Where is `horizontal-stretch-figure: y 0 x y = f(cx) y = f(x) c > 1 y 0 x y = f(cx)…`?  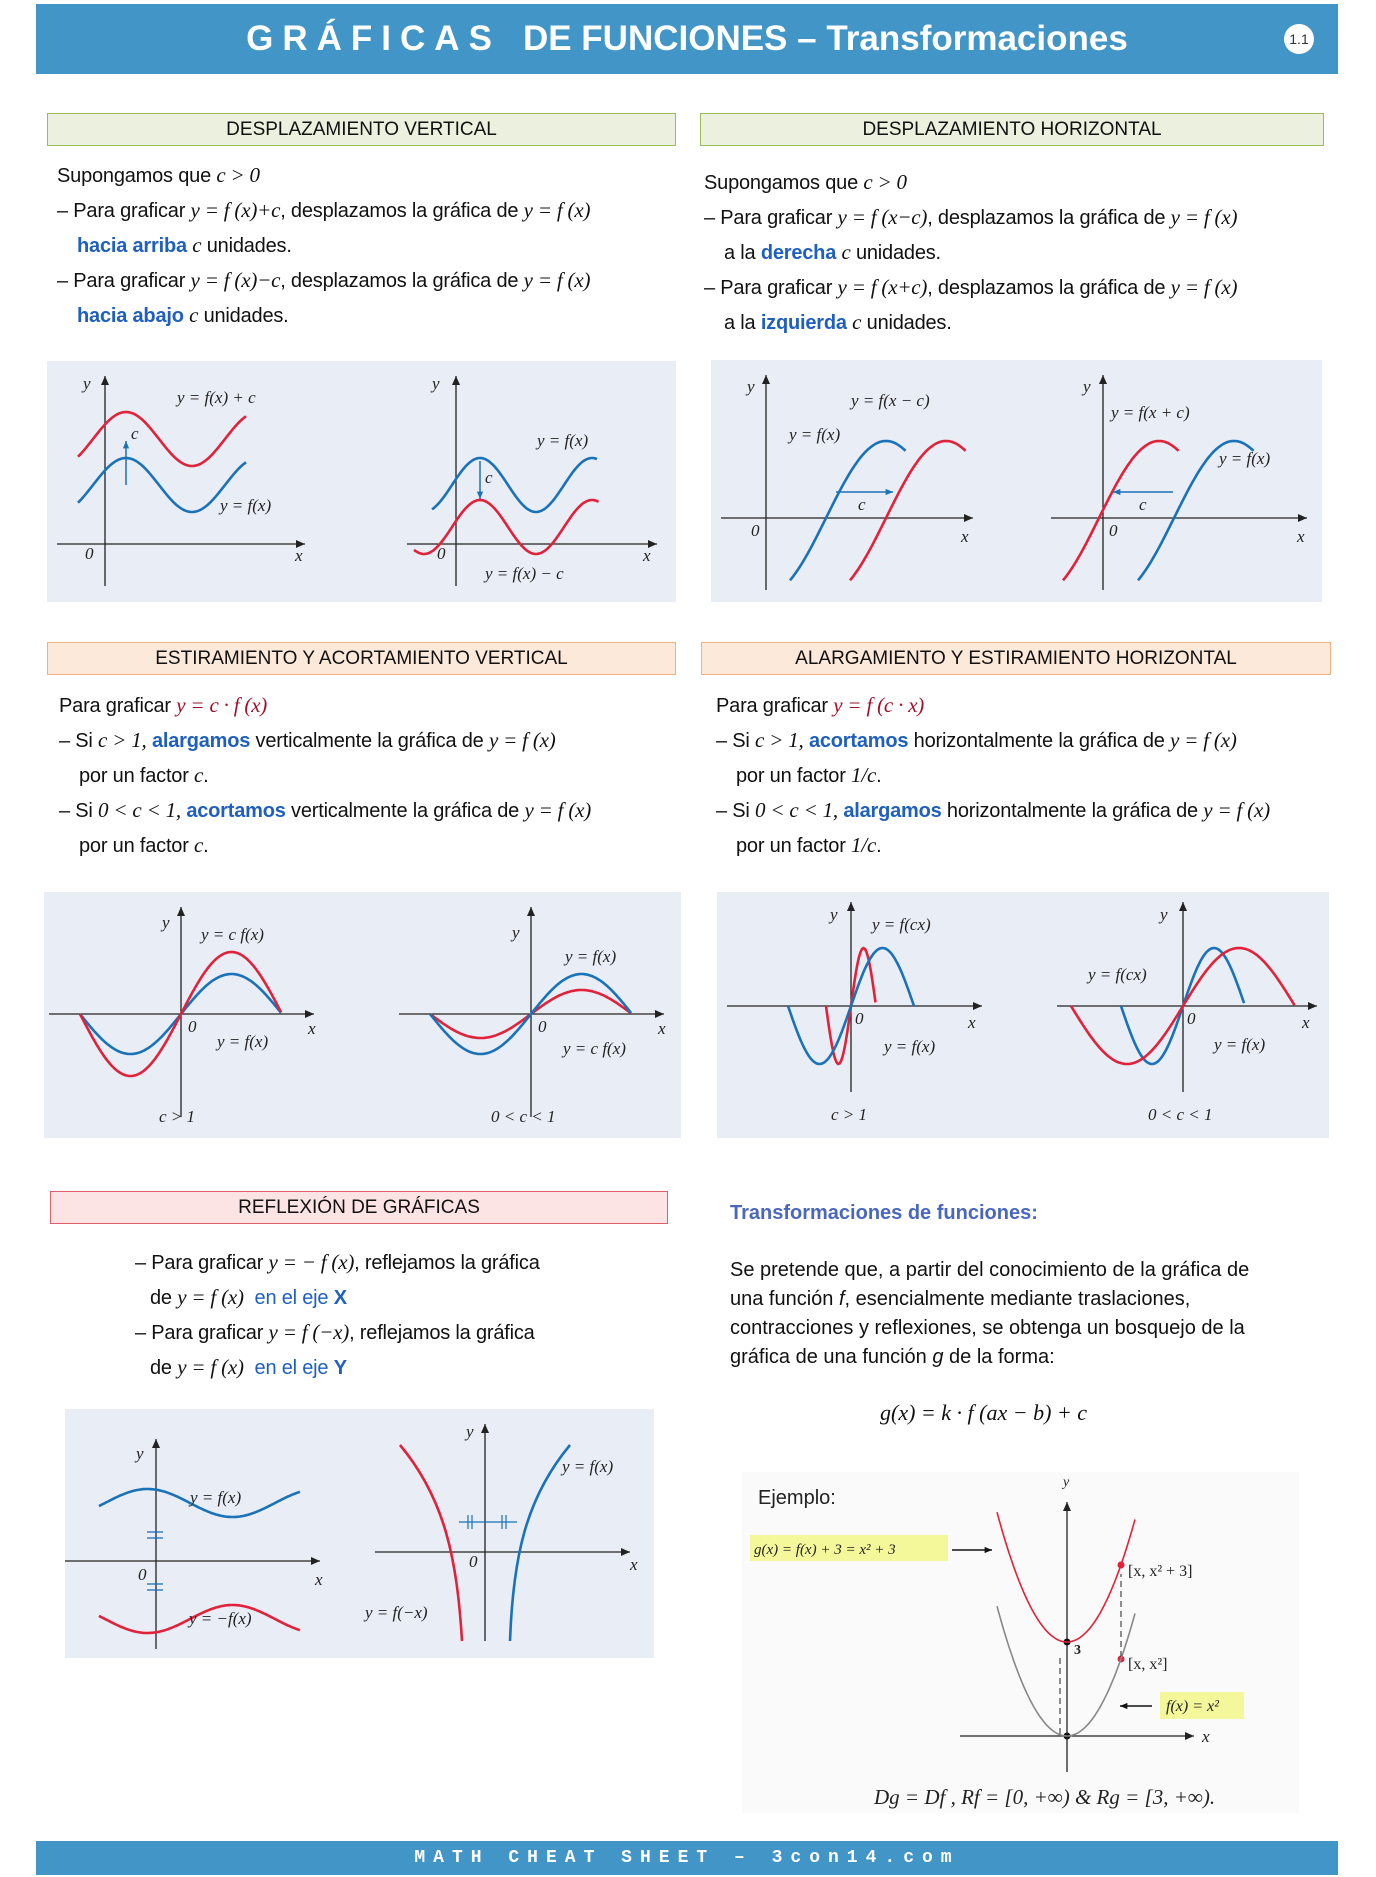 horizontal-stretch-figure: y 0 x y = f(cx) y = f(x) c > 1 y 0 x y = f(cx)… is located at coordinates (1023, 1015).